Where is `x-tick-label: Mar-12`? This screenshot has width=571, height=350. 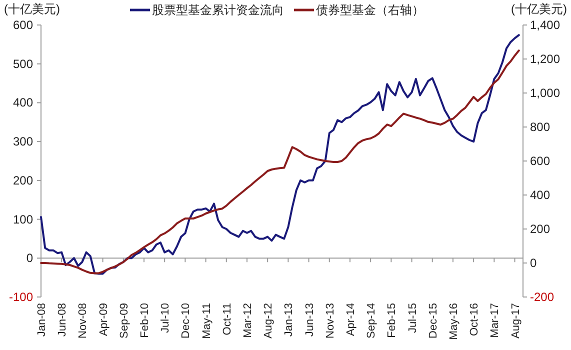 x-tick-label: Mar-12 is located at coordinates (248, 320).